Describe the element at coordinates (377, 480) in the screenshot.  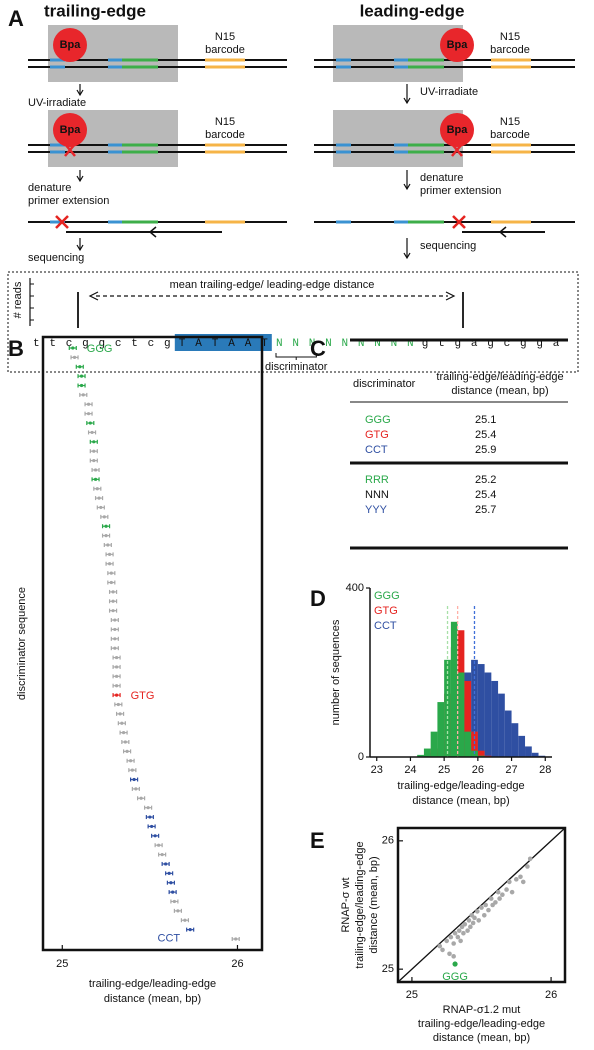
I see `table-seq: RRR` at that location.